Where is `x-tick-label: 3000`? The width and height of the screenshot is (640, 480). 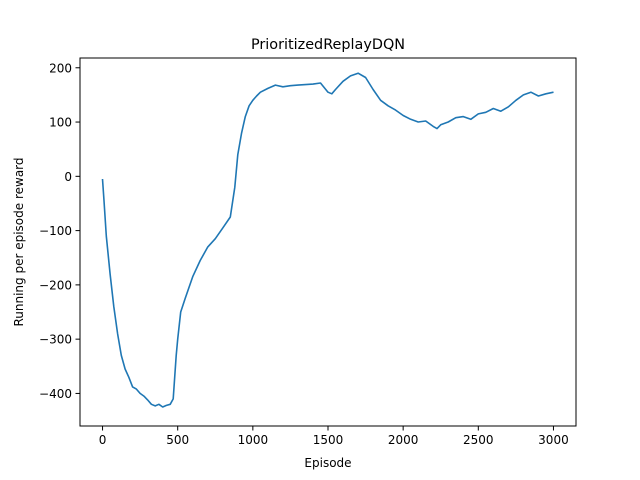 x-tick-label: 3000 is located at coordinates (553, 440).